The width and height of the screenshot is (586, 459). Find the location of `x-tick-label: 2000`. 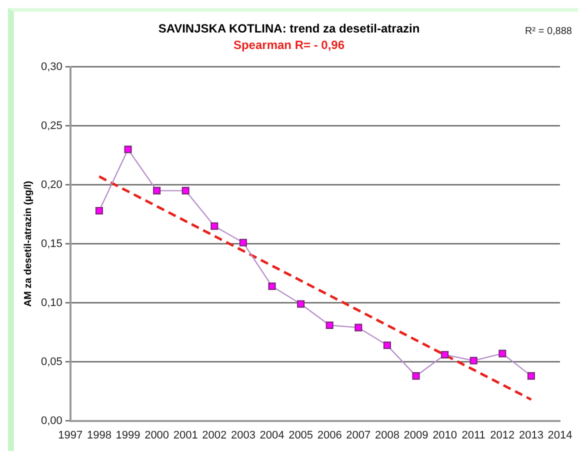

x-tick-label: 2000 is located at coordinates (157, 435).